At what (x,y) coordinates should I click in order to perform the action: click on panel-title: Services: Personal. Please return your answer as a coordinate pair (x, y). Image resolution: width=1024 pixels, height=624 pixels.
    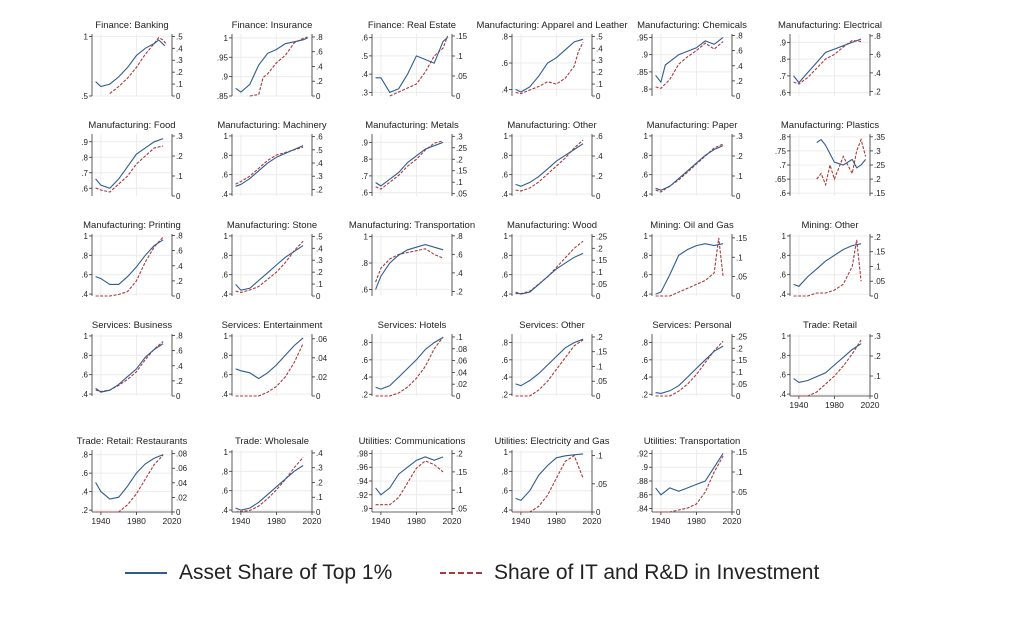
    Looking at the image, I should click on (691, 325).